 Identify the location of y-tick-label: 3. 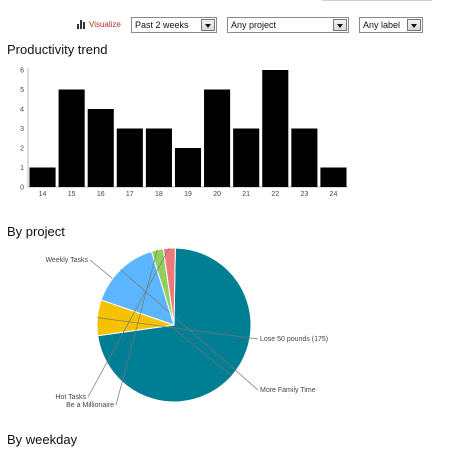
(22, 129).